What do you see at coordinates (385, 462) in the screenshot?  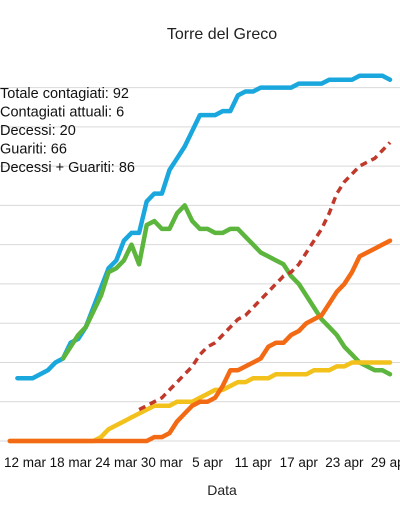 I see `x-tick-label: 29 apr` at bounding box center [385, 462].